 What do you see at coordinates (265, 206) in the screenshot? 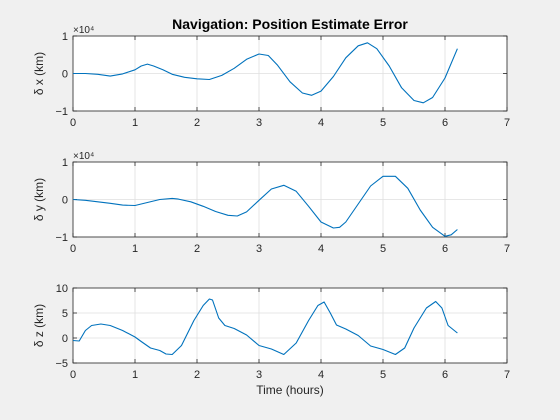
I see `series-line-y` at bounding box center [265, 206].